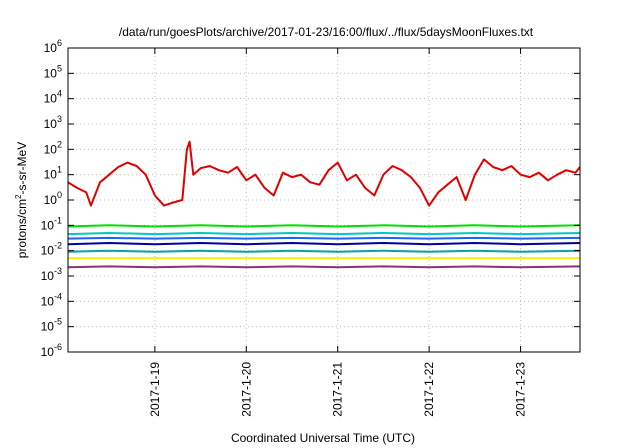 The width and height of the screenshot is (640, 448). Describe the element at coordinates (323, 438) in the screenshot. I see `x-axis-label: Coordinated Universal Time (UTC)` at that location.